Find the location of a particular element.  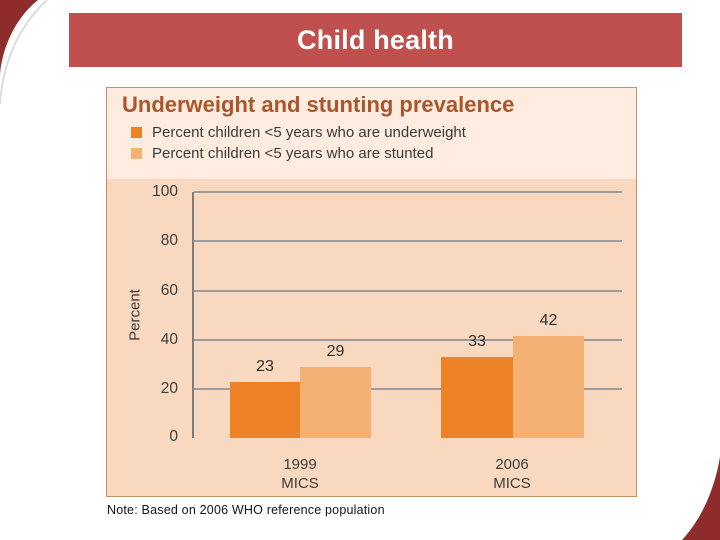

bar-value-2006-stunted: 42 is located at coordinates (548, 320).